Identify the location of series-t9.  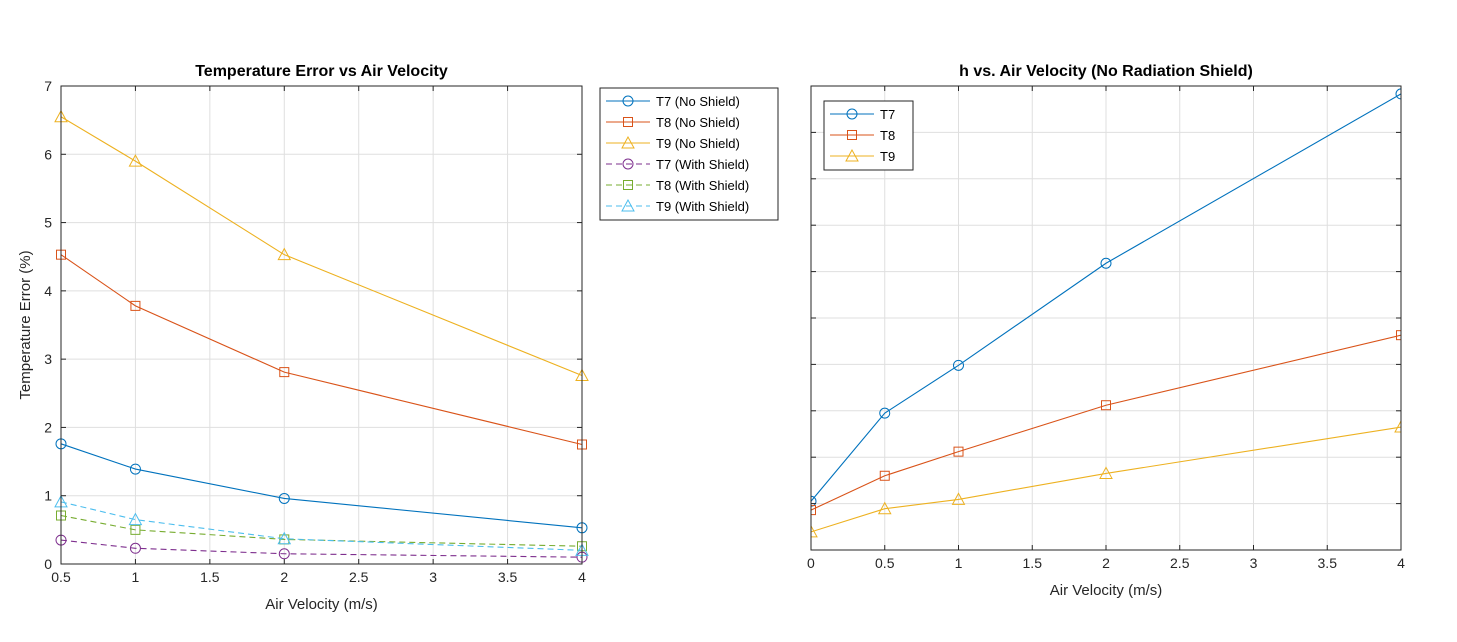
(1106, 478).